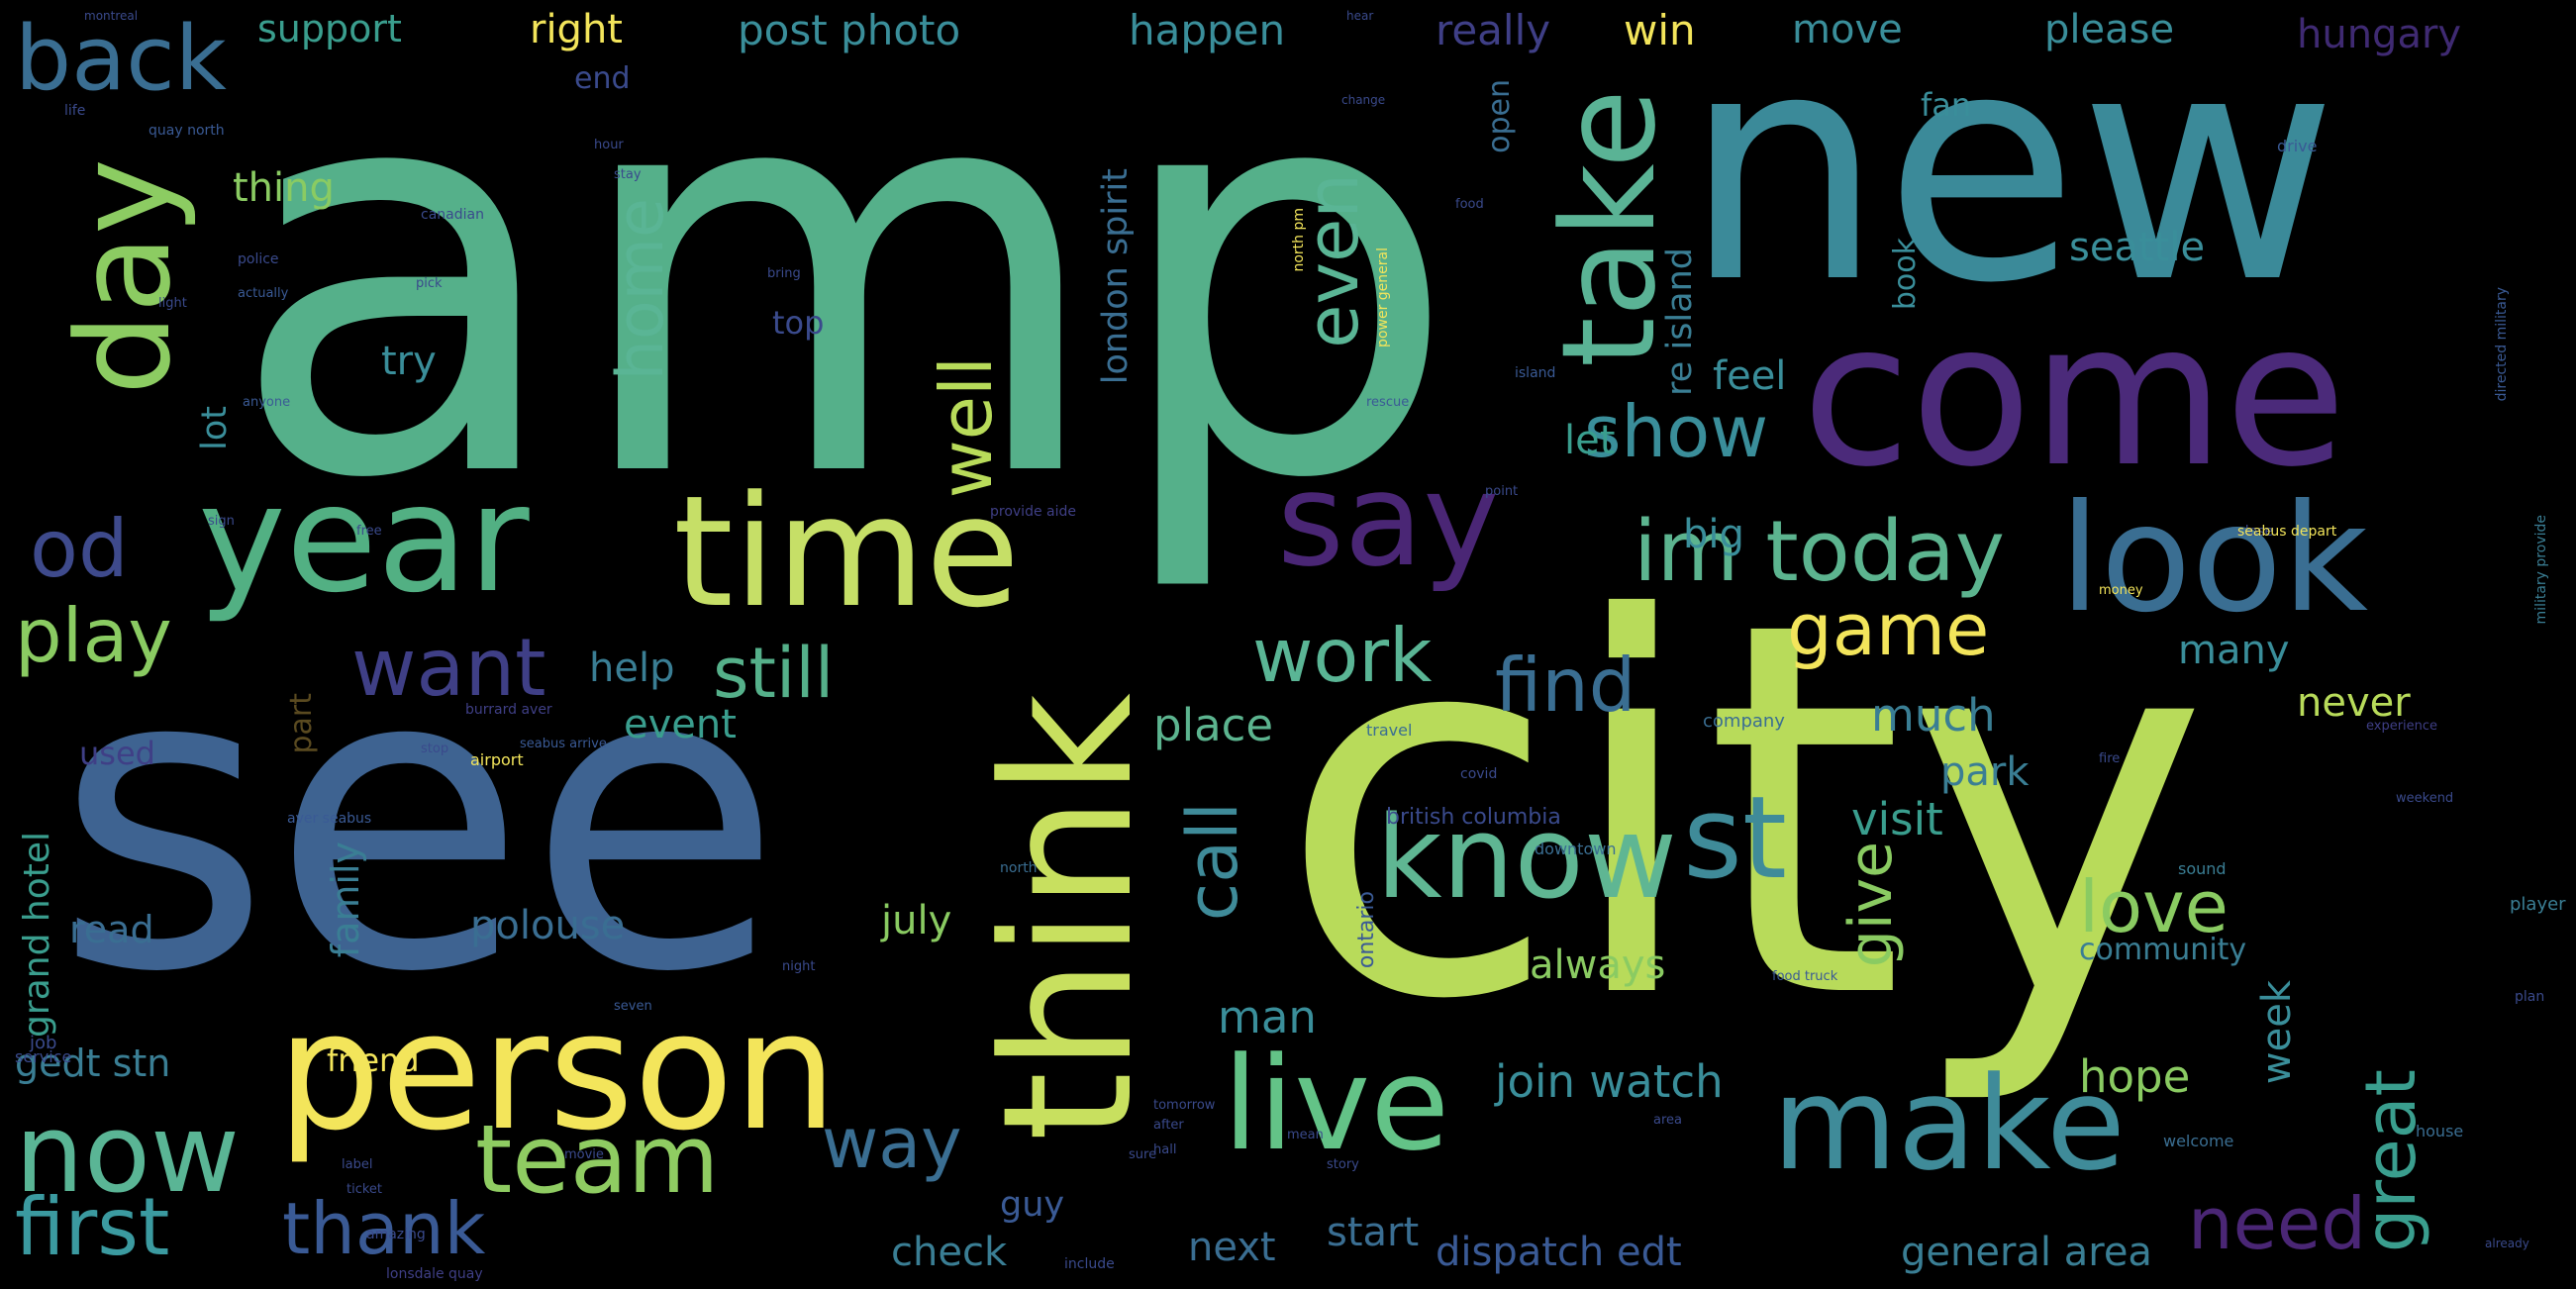 The height and width of the screenshot is (1289, 2576). What do you see at coordinates (112, 16) in the screenshot?
I see `cloud-word: montreal` at bounding box center [112, 16].